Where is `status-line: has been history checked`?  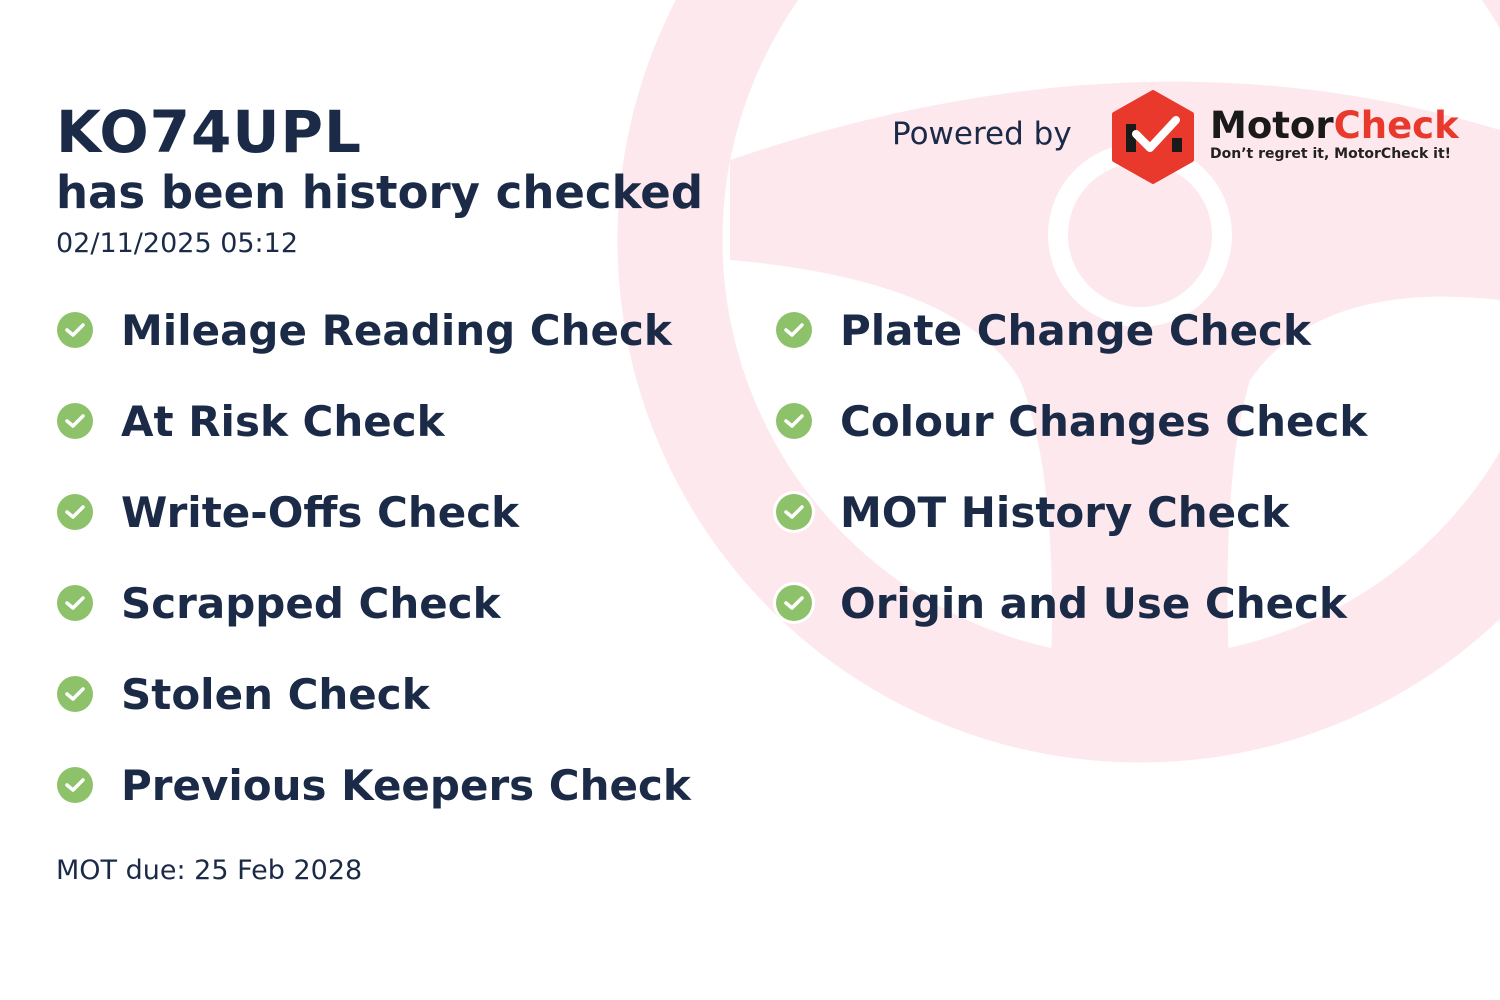 status-line: has been history checked is located at coordinates (380, 192).